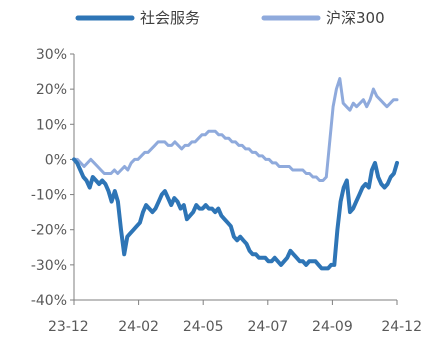 The width and height of the screenshot is (430, 343). I want to click on x-tick-label: 24-05, so click(203, 327).